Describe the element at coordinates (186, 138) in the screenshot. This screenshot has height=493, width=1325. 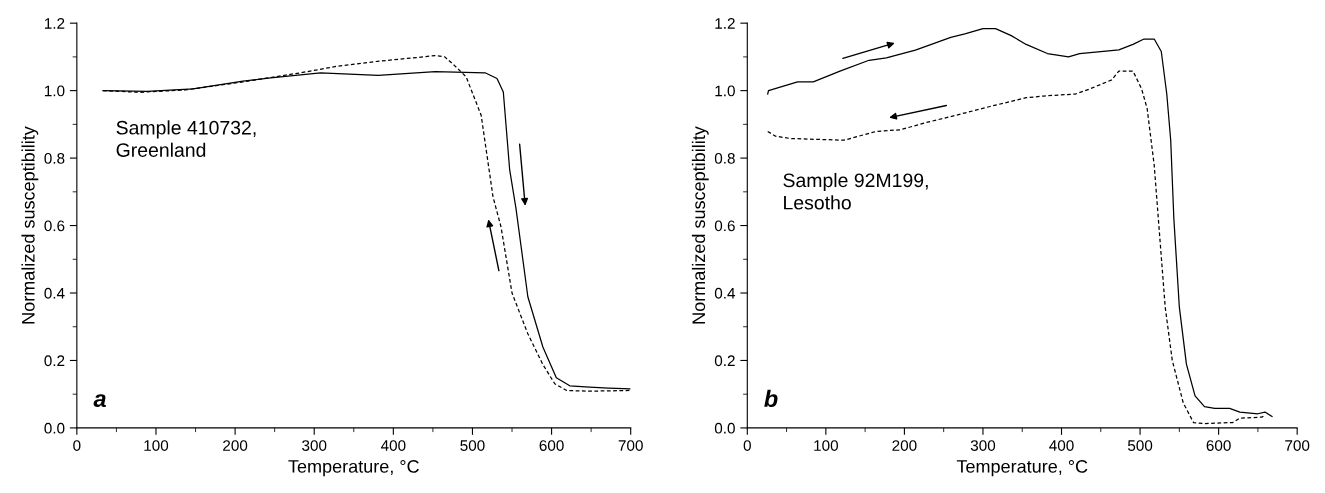
I see `annotation: Sample 410732, Greenland` at that location.